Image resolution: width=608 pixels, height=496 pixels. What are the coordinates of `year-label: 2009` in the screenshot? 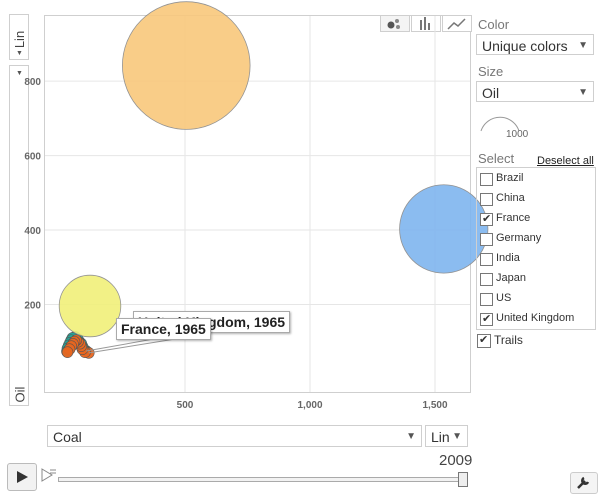 It's located at (456, 460).